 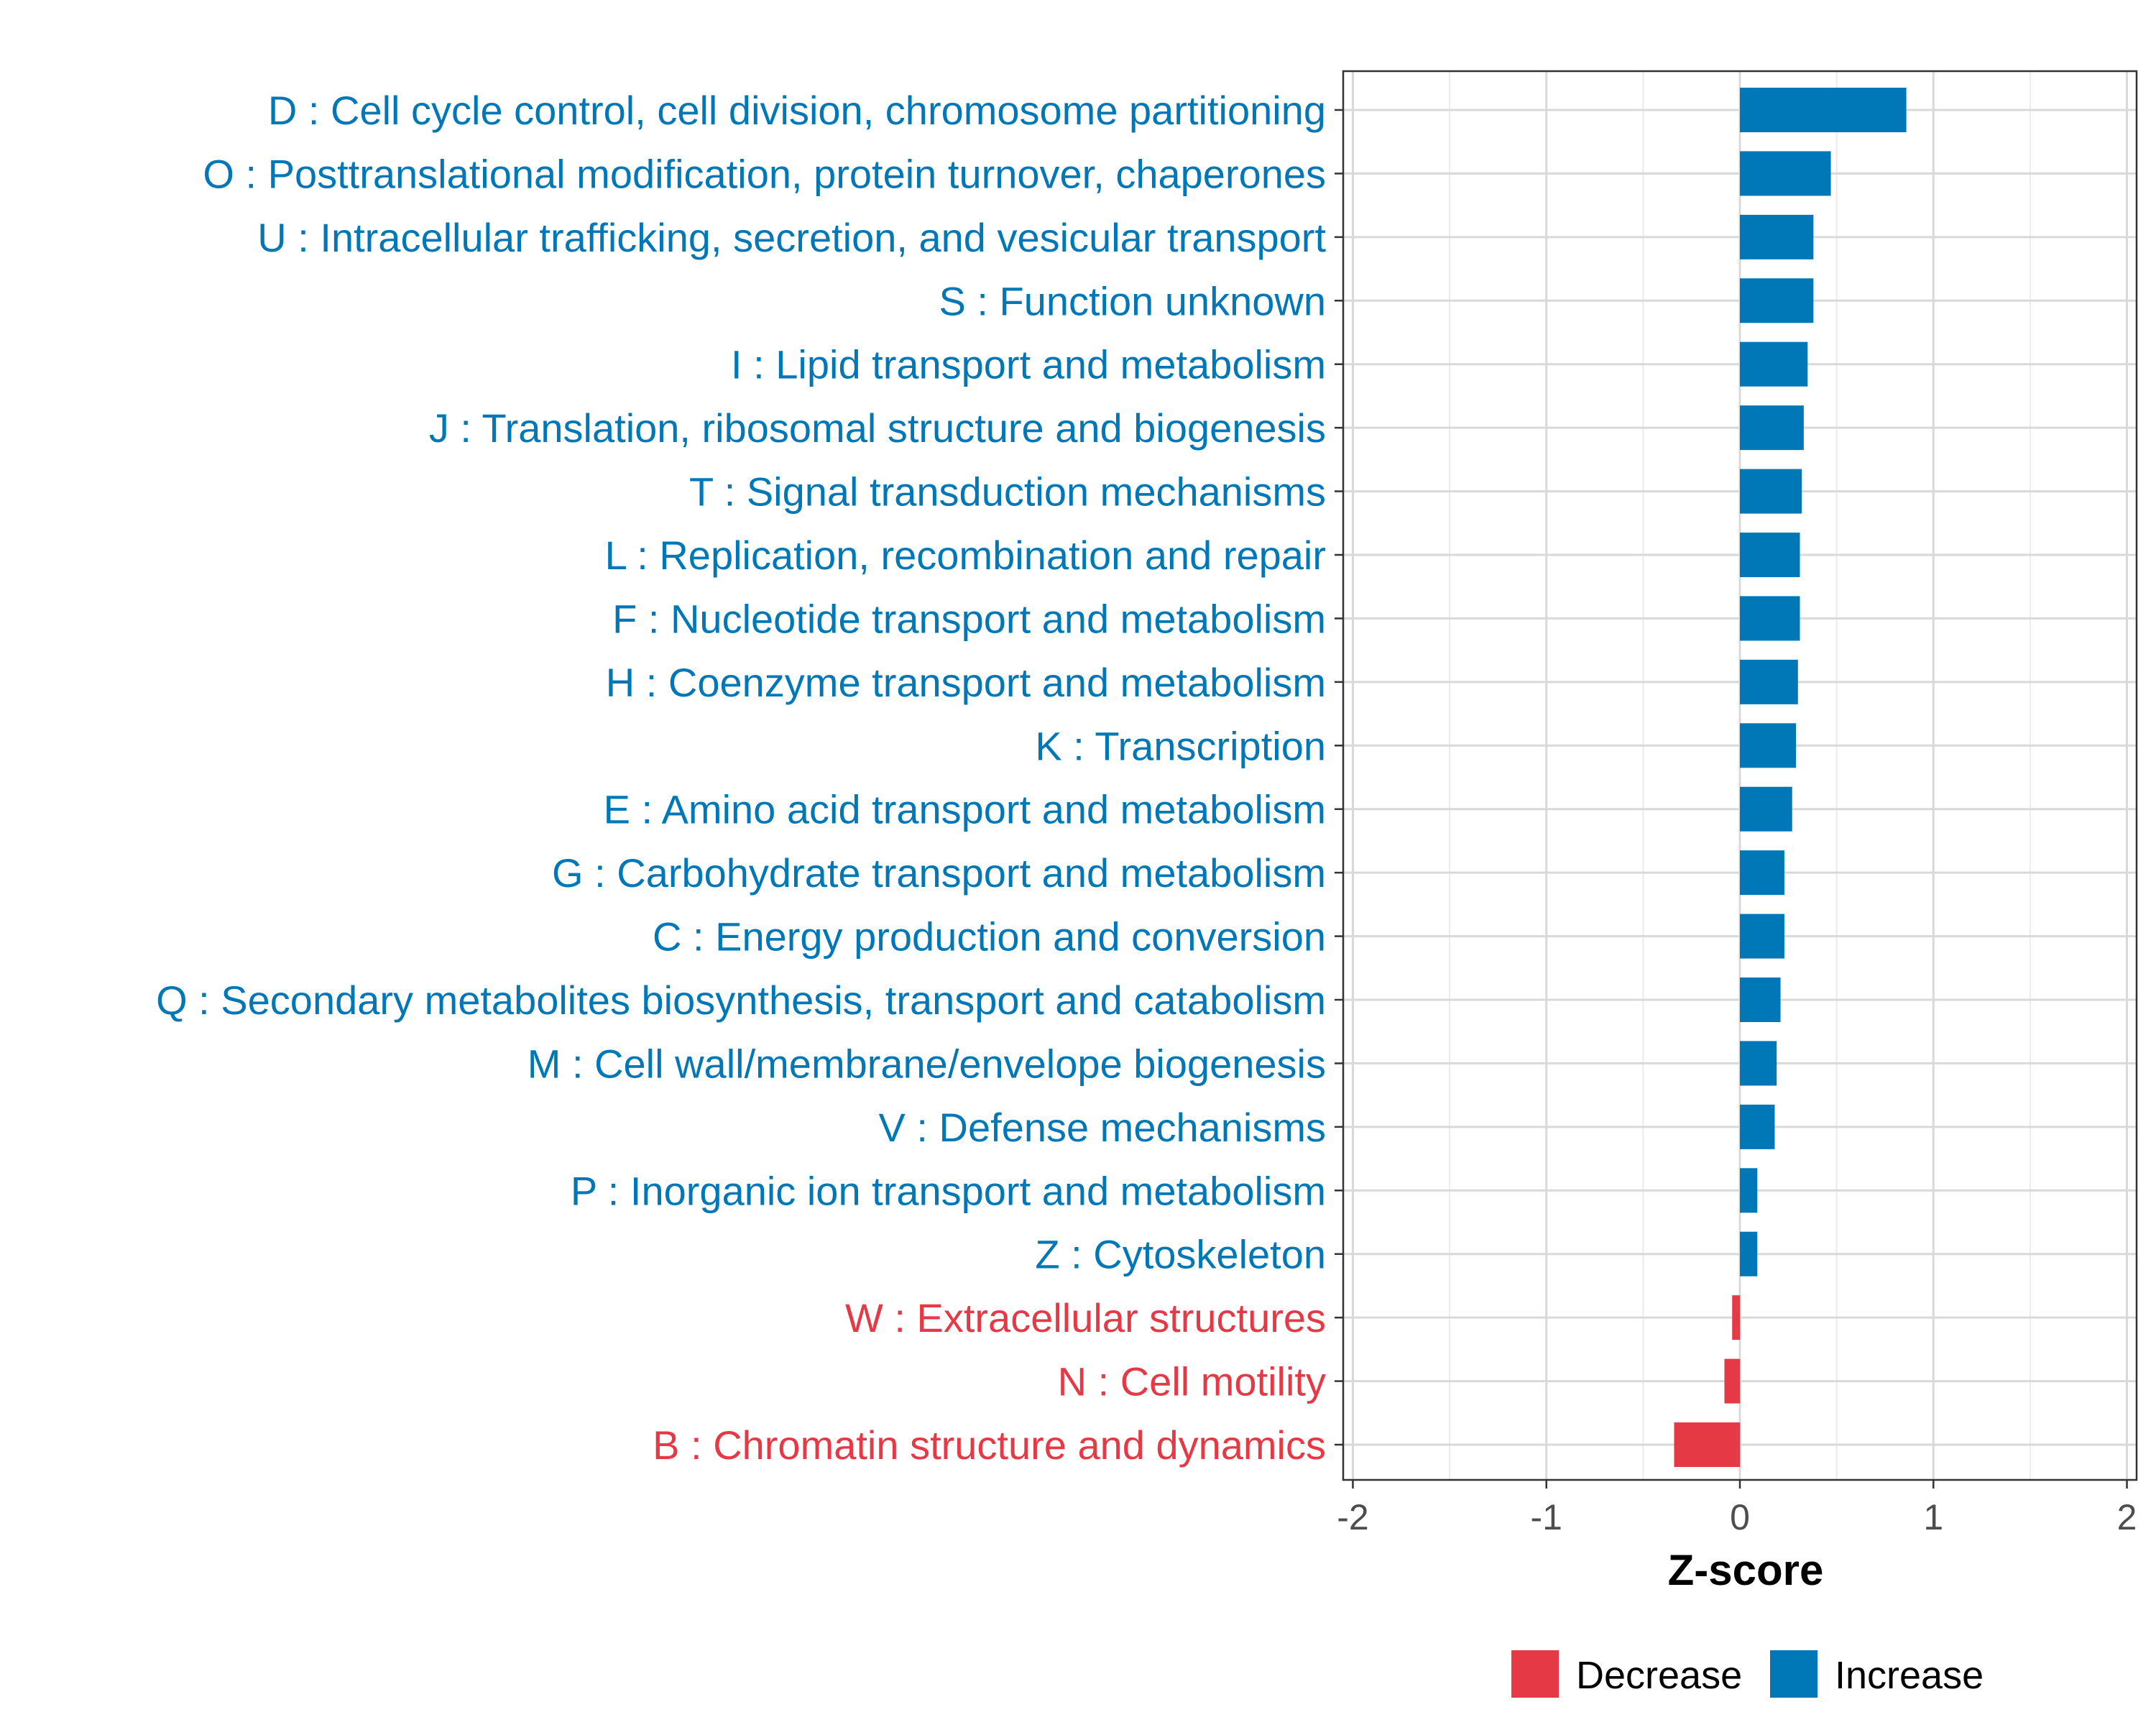 I want to click on legend-label: Increase, so click(x=1910, y=1675).